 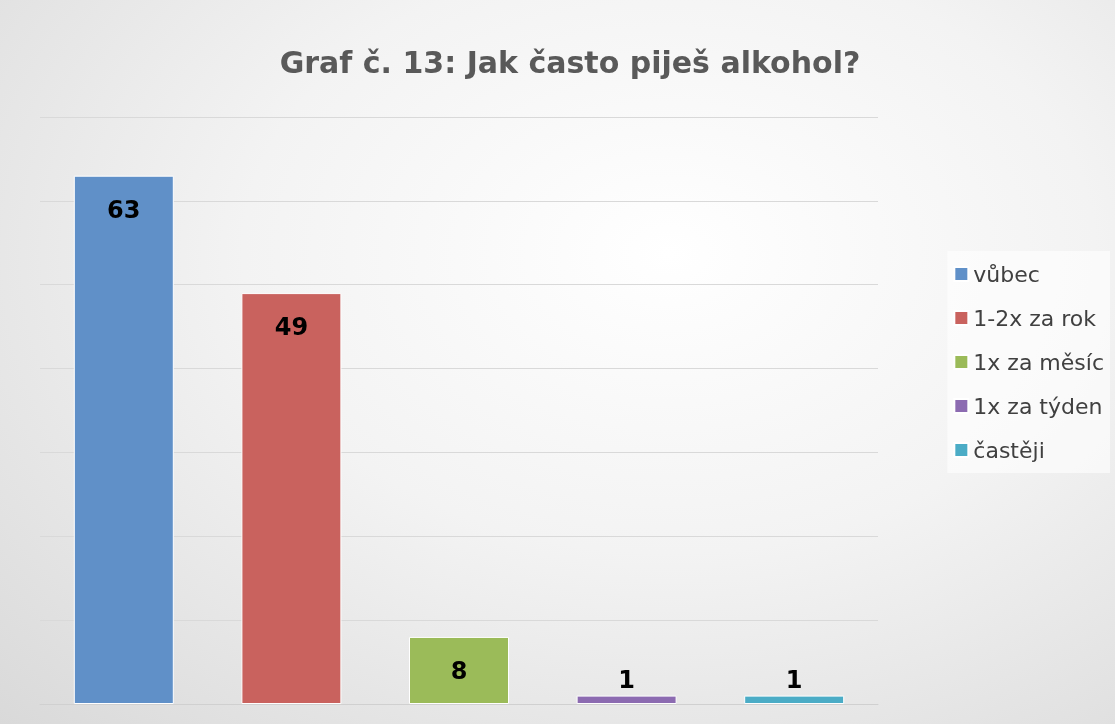 What do you see at coordinates (291, 327) in the screenshot?
I see `data-label: 49` at bounding box center [291, 327].